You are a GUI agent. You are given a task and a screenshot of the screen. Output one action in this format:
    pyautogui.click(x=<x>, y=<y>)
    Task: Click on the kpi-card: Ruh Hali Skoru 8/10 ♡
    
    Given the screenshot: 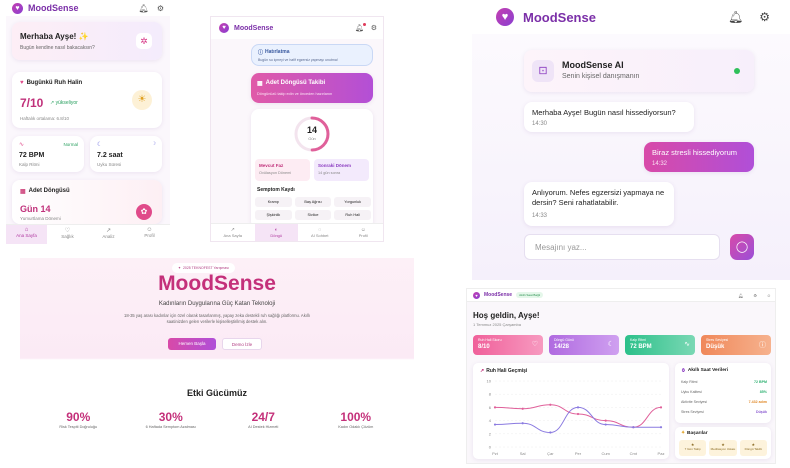 What is the action you would take?
    pyautogui.click(x=508, y=345)
    